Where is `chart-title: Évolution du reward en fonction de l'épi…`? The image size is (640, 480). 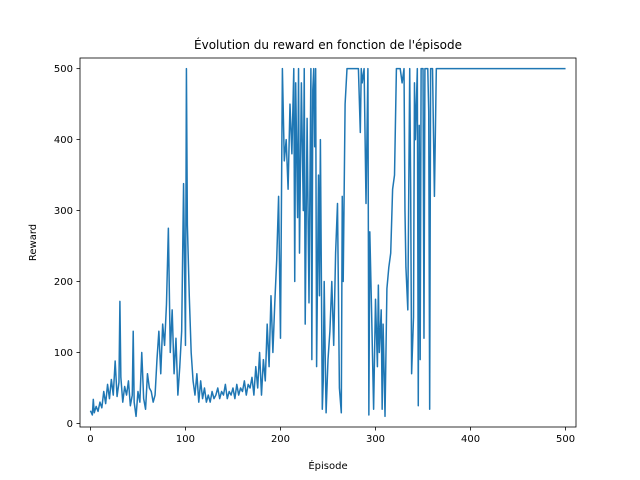
chart-title: Évolution du reward en fonction de l'épi… is located at coordinates (328, 44).